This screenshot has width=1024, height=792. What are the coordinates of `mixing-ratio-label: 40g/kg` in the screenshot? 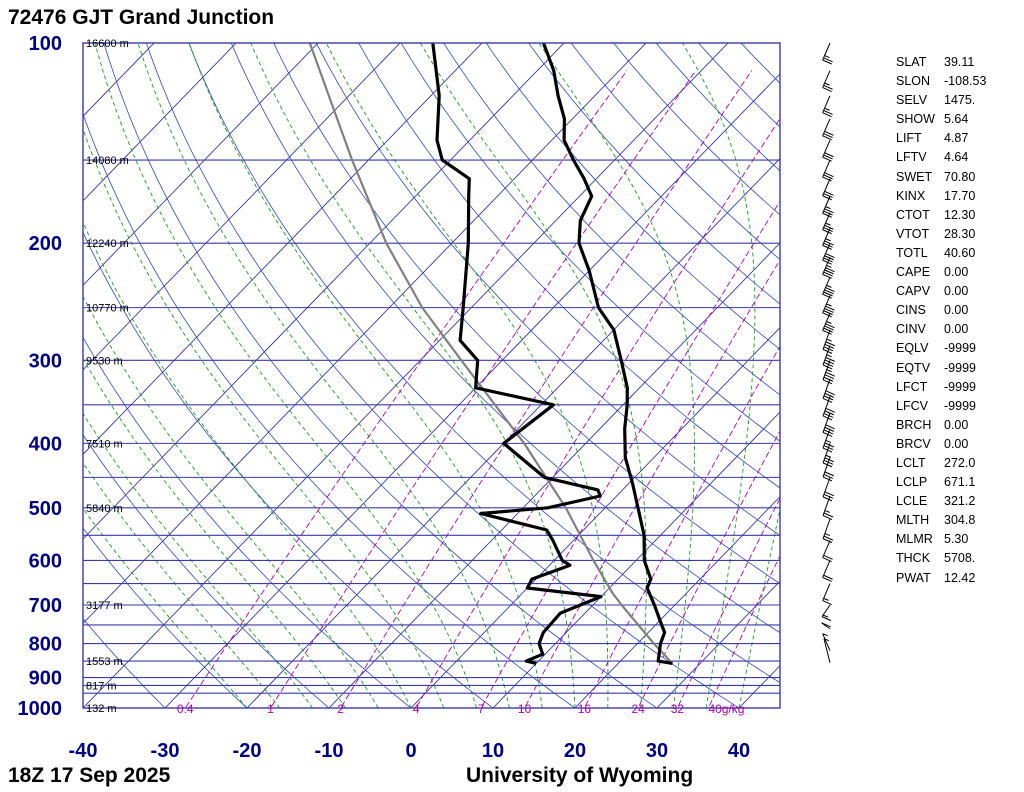 It's located at (726, 709).